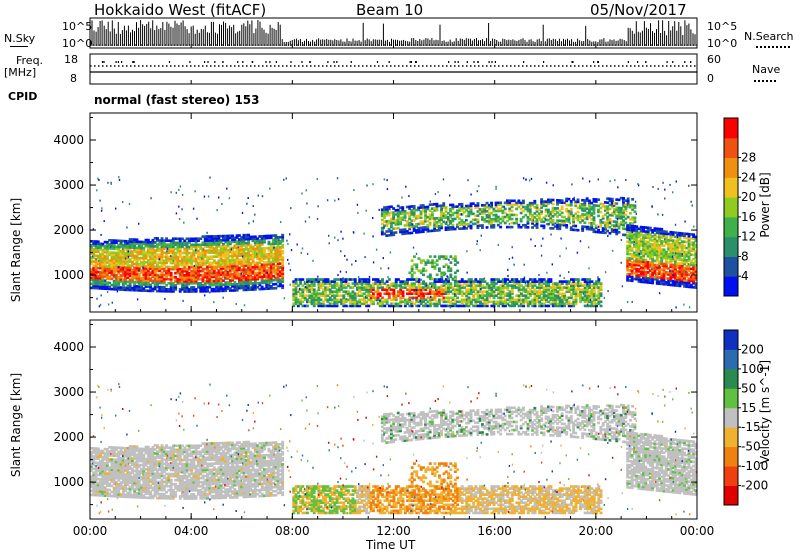 The width and height of the screenshot is (800, 554). What do you see at coordinates (391, 545) in the screenshot?
I see `time-xlabel: Time UT` at bounding box center [391, 545].